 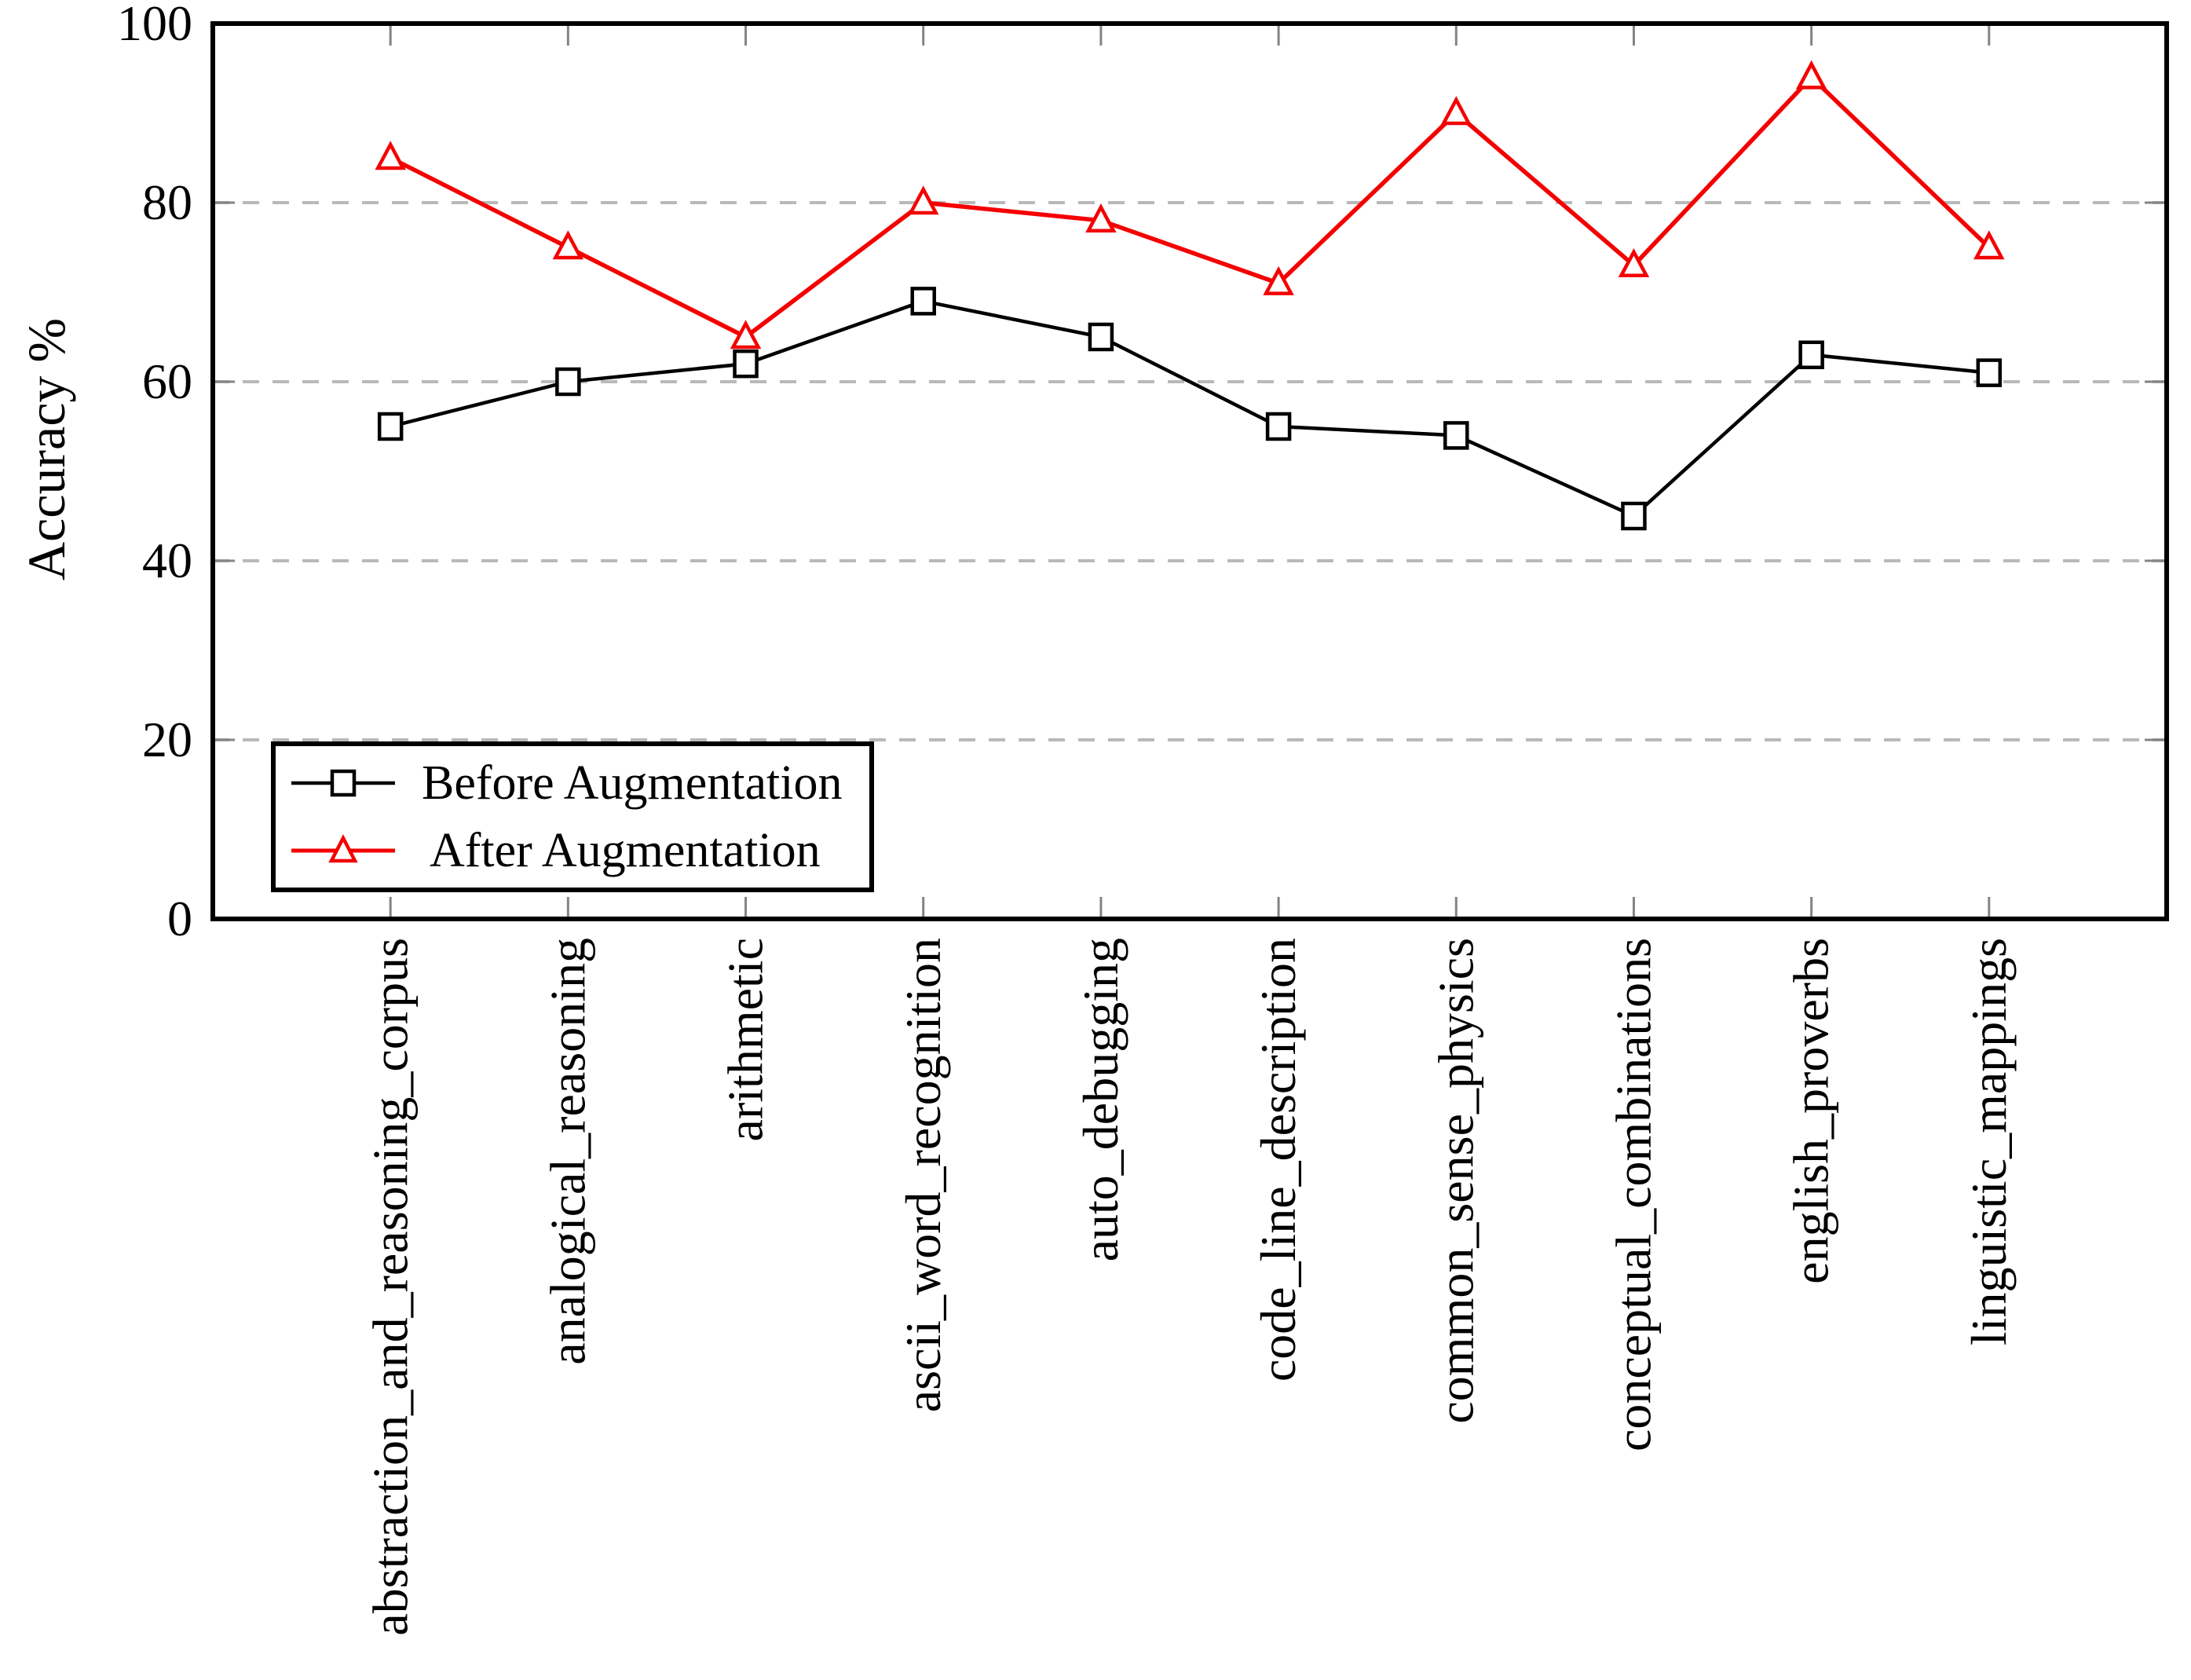 I want to click on x-tick-label-7: conceptual_combinations, so click(x=1634, y=1194).